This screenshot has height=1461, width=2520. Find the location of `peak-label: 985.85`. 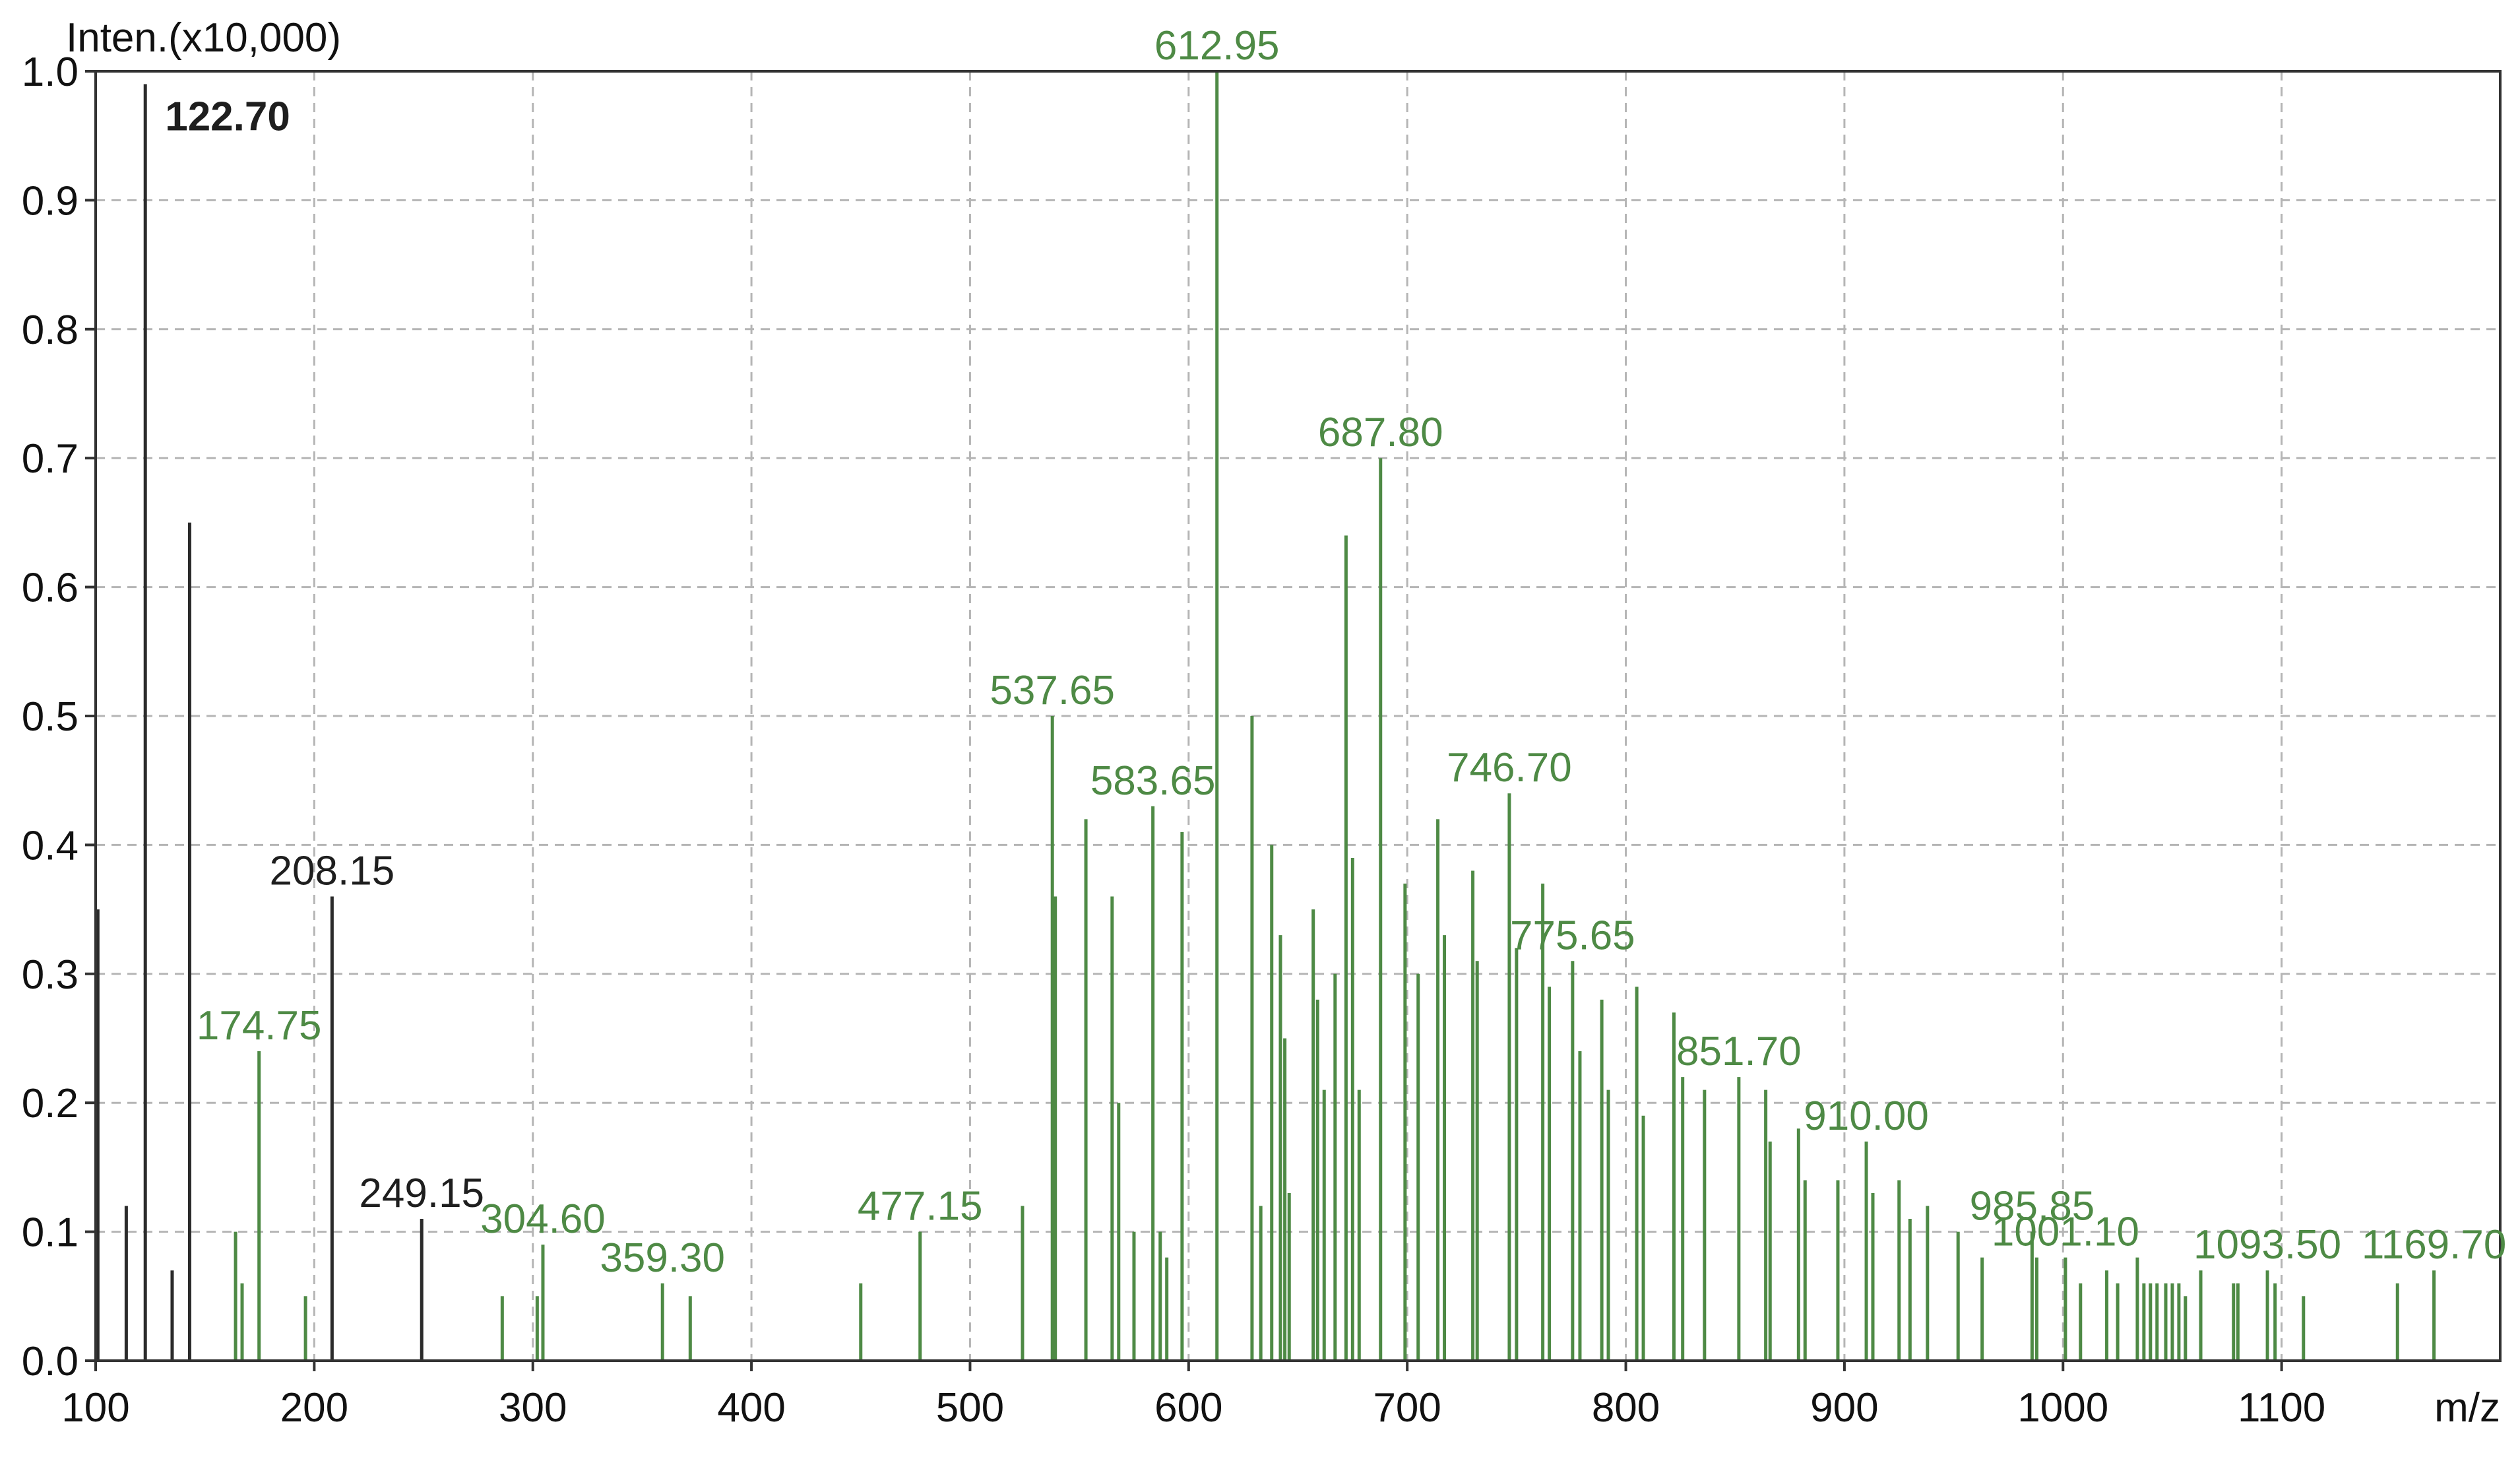

peak-label: 985.85 is located at coordinates (2032, 1206).